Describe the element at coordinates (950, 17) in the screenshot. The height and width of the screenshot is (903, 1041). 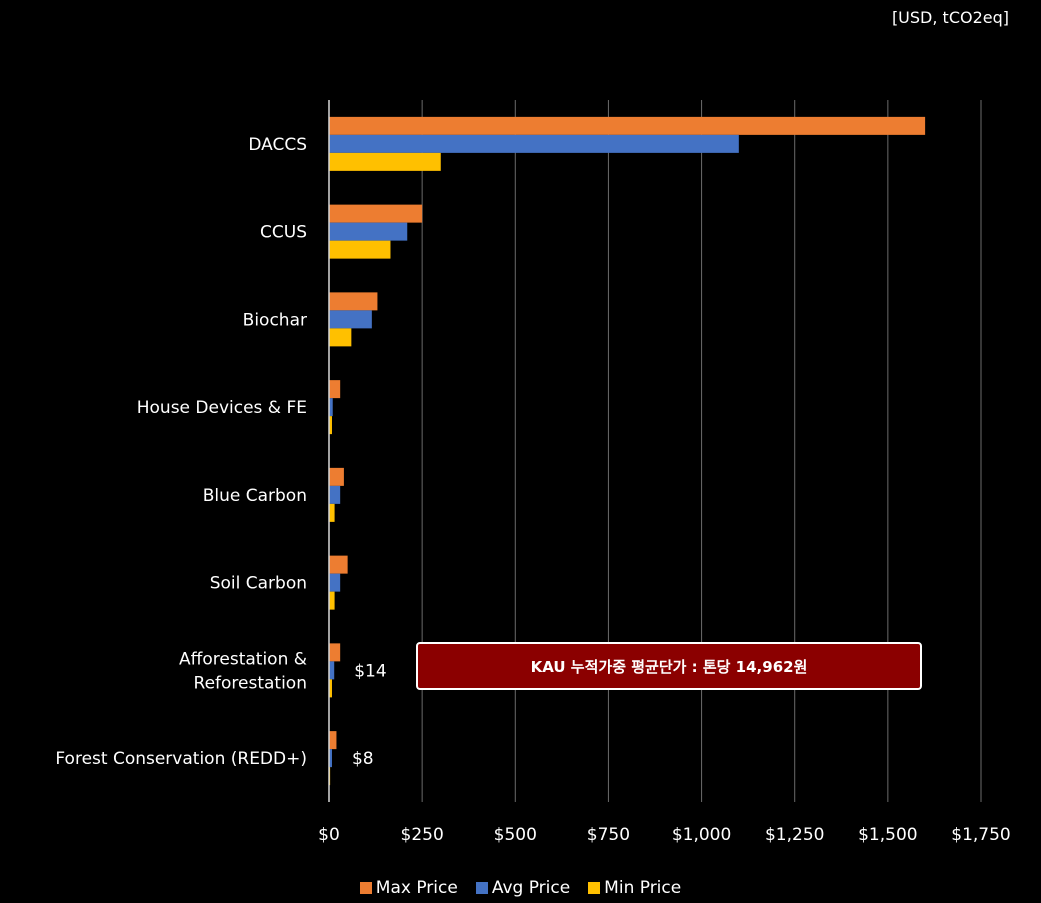
I see `unit-label: [USD, tCO2eq]` at that location.